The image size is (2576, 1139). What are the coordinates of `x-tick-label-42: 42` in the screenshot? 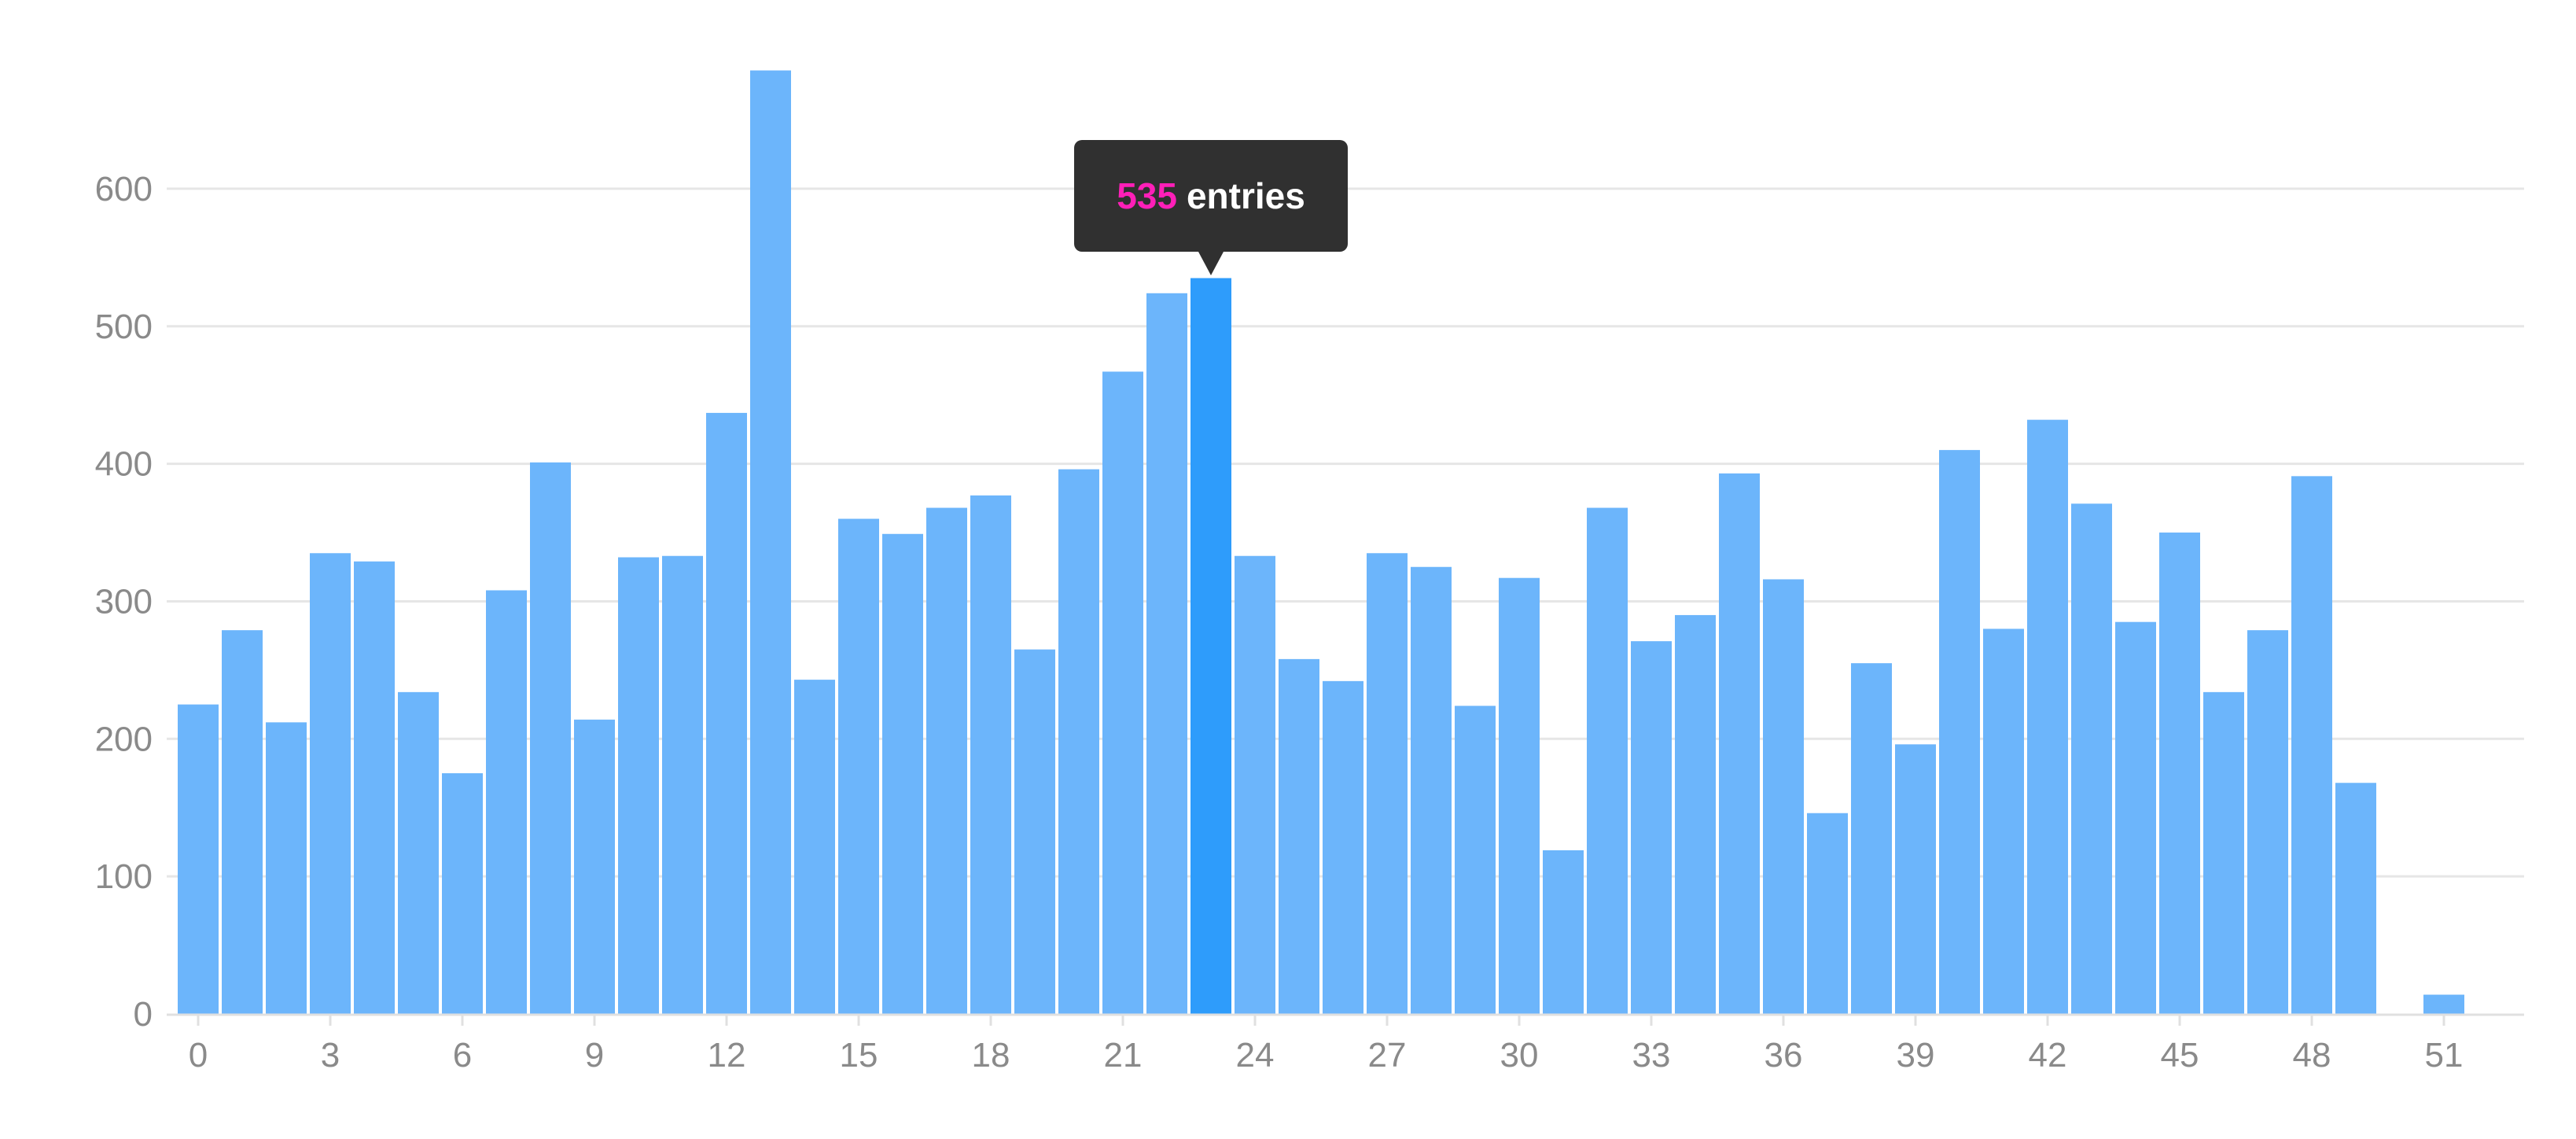 It's located at (2048, 1055).